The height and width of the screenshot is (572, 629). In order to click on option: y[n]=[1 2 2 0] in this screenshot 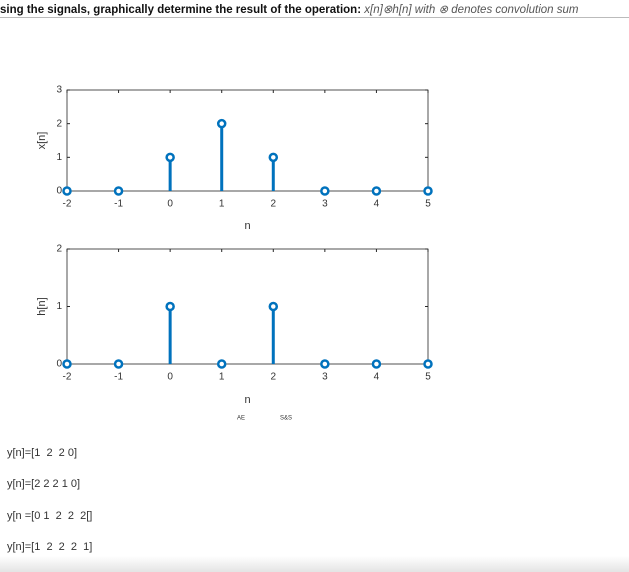, I will do `click(42, 453)`.